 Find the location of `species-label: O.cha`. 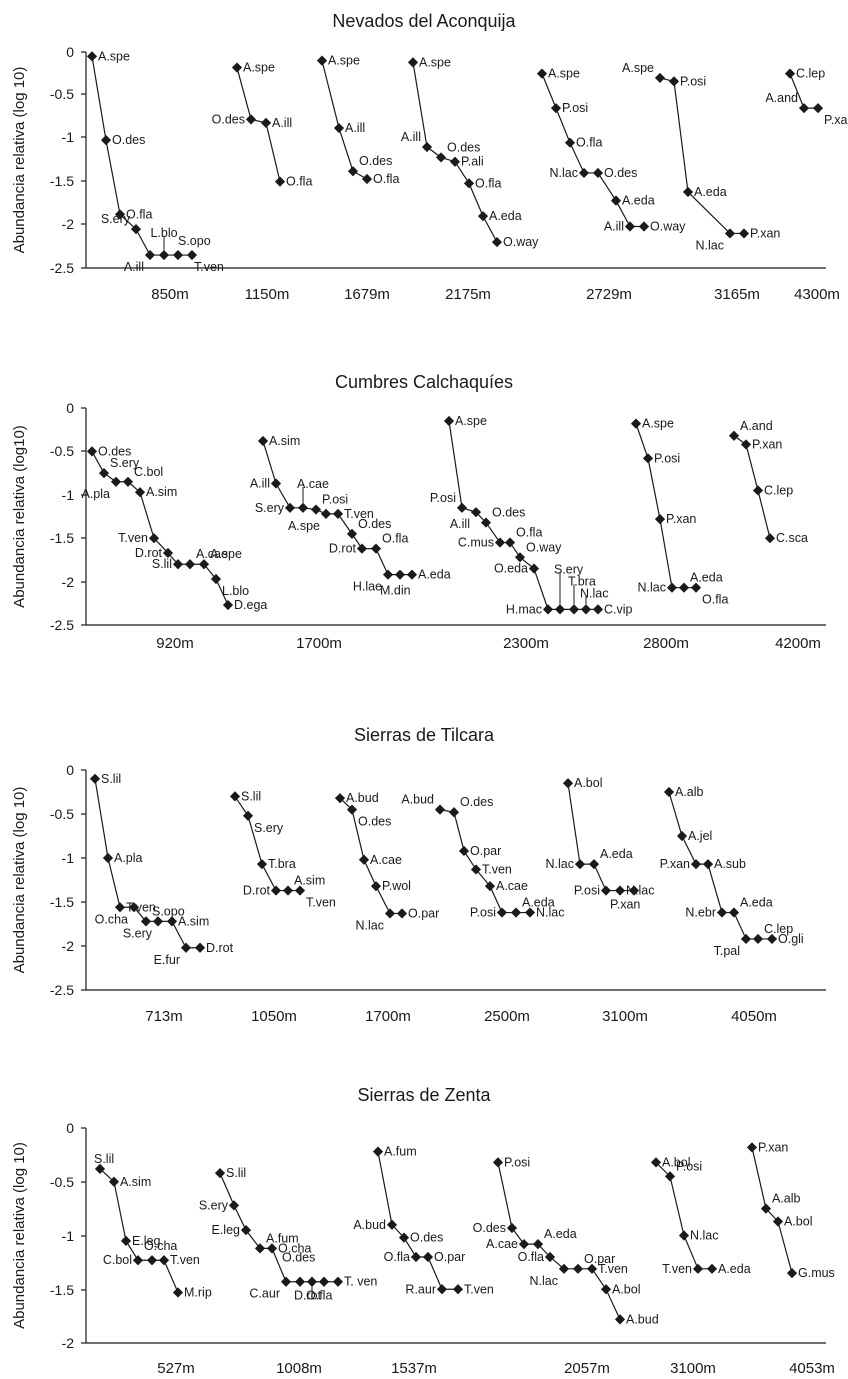

species-label: O.cha is located at coordinates (160, 1246).